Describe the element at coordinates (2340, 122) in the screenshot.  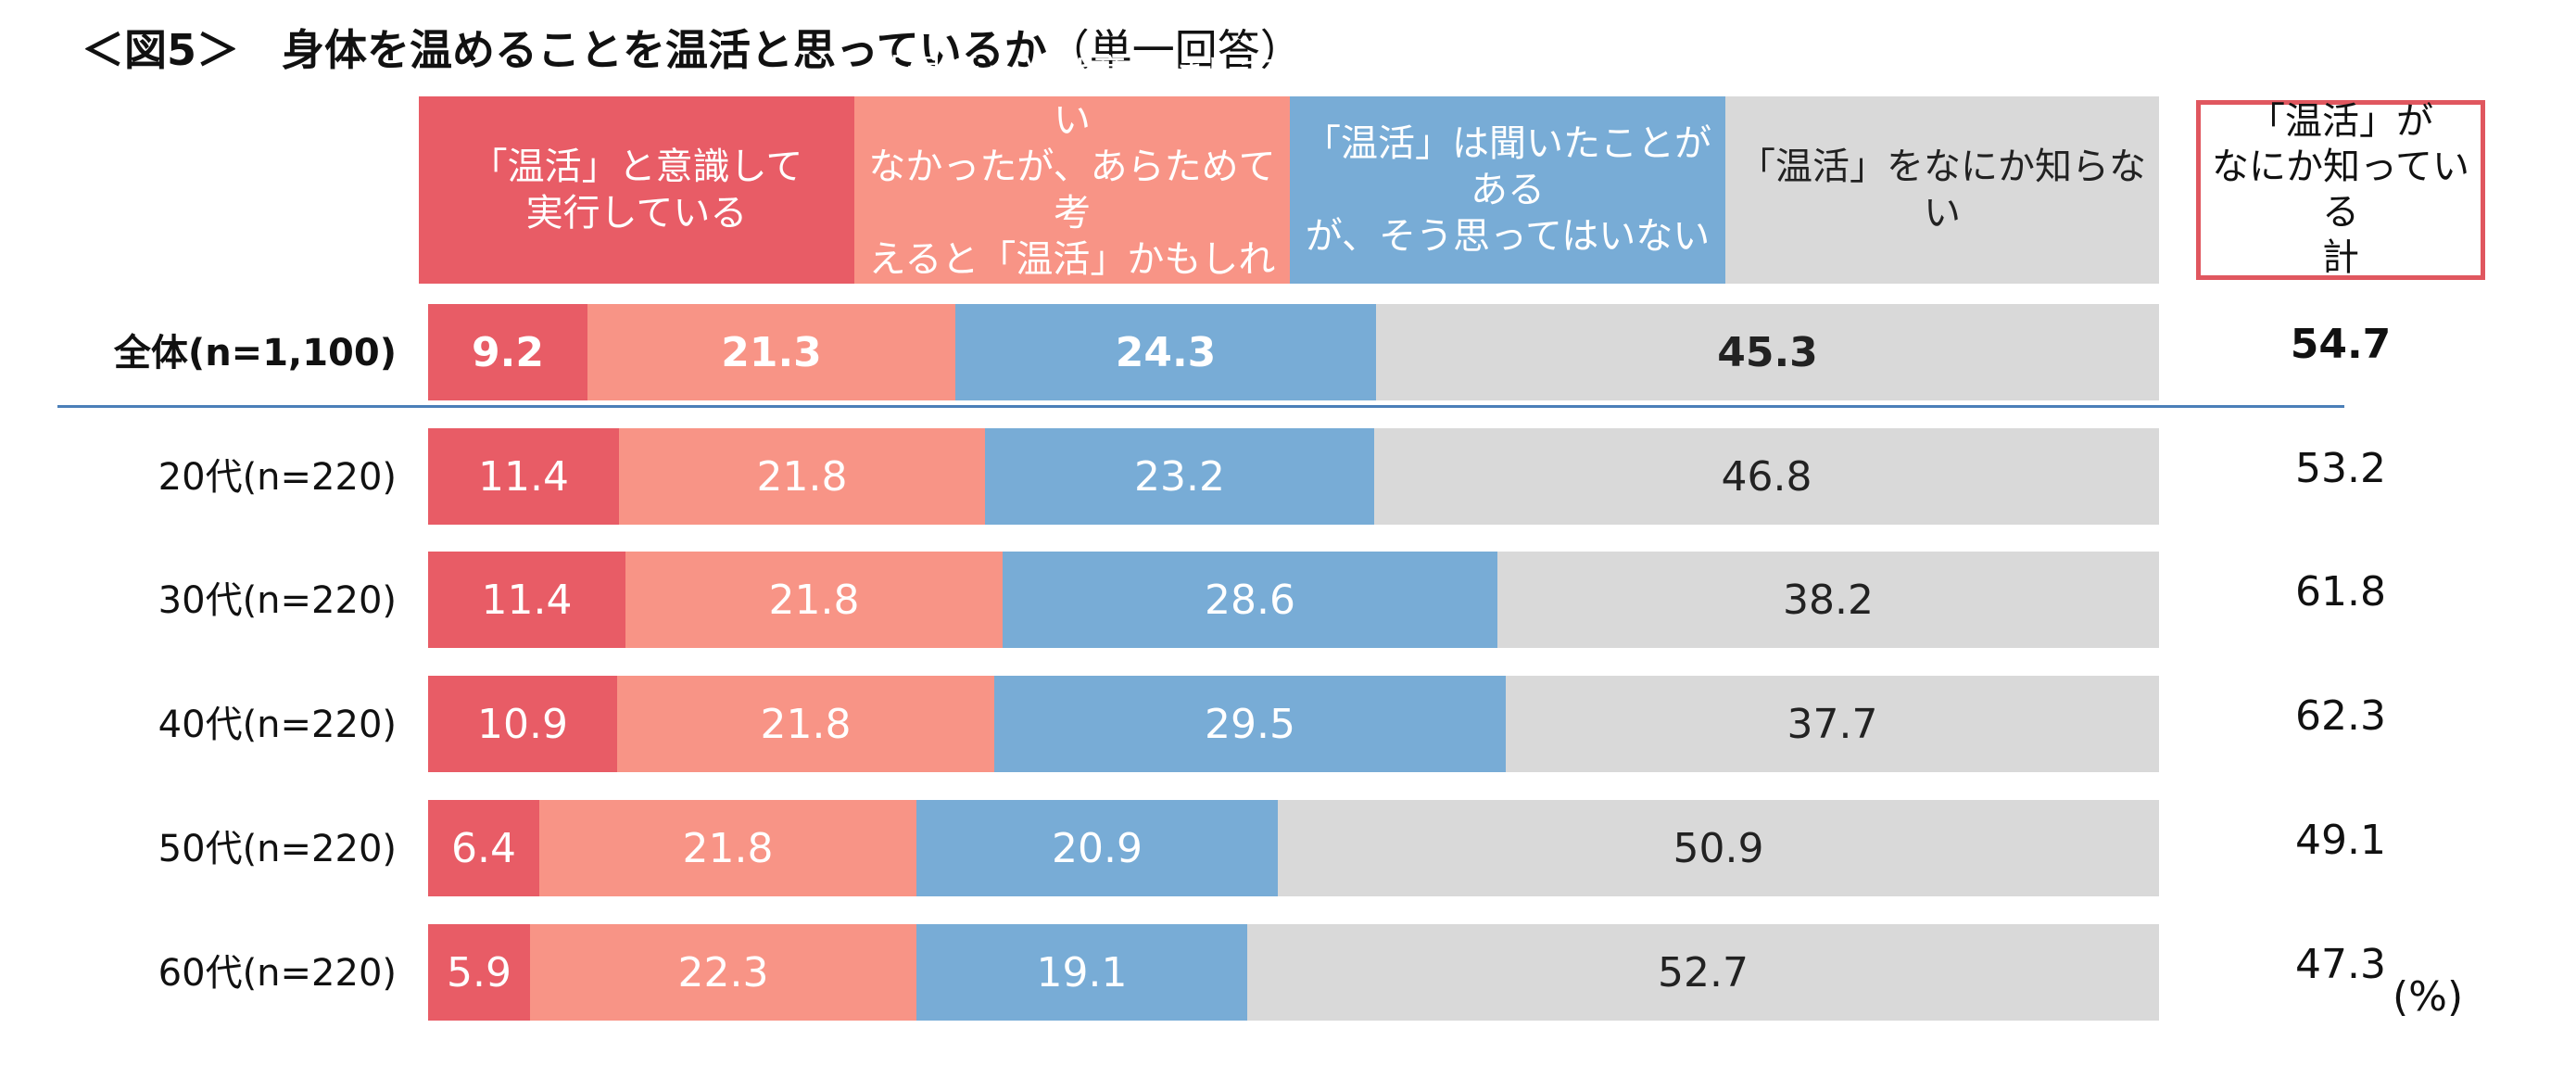
I see `total-header-line-1: 「温活」が` at that location.